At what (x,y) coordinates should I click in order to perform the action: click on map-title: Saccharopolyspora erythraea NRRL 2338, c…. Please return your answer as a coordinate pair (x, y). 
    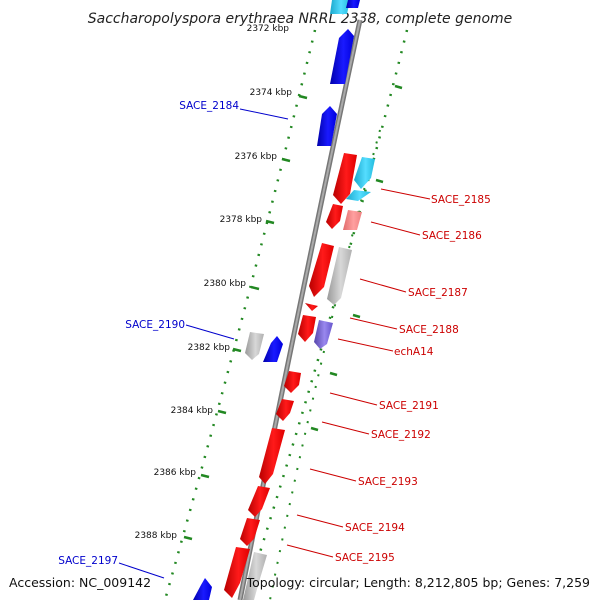
    Looking at the image, I should click on (300, 19).